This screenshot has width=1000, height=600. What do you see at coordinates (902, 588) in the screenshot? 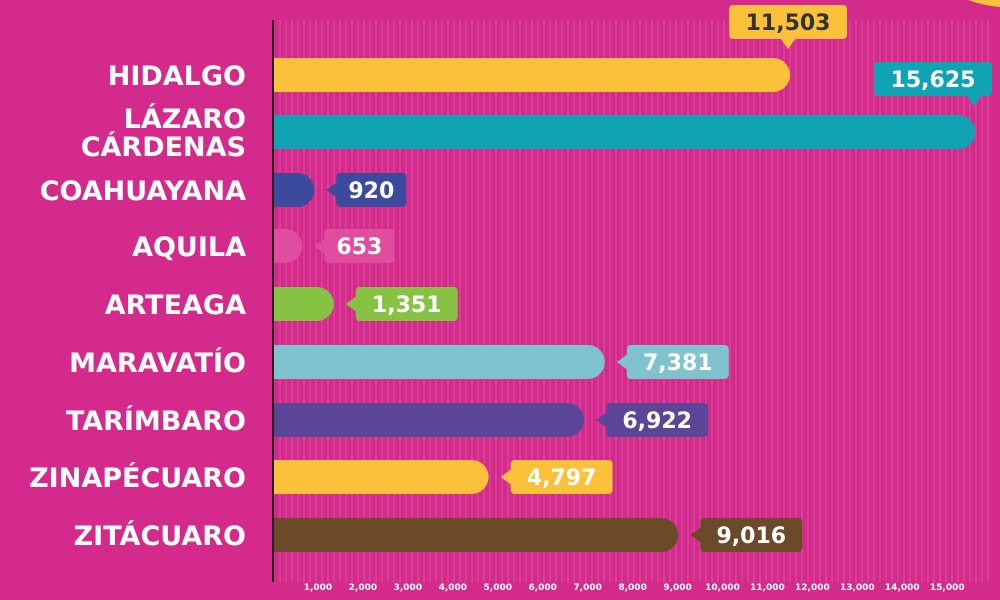
I see `x-tick-label: 14,000` at bounding box center [902, 588].